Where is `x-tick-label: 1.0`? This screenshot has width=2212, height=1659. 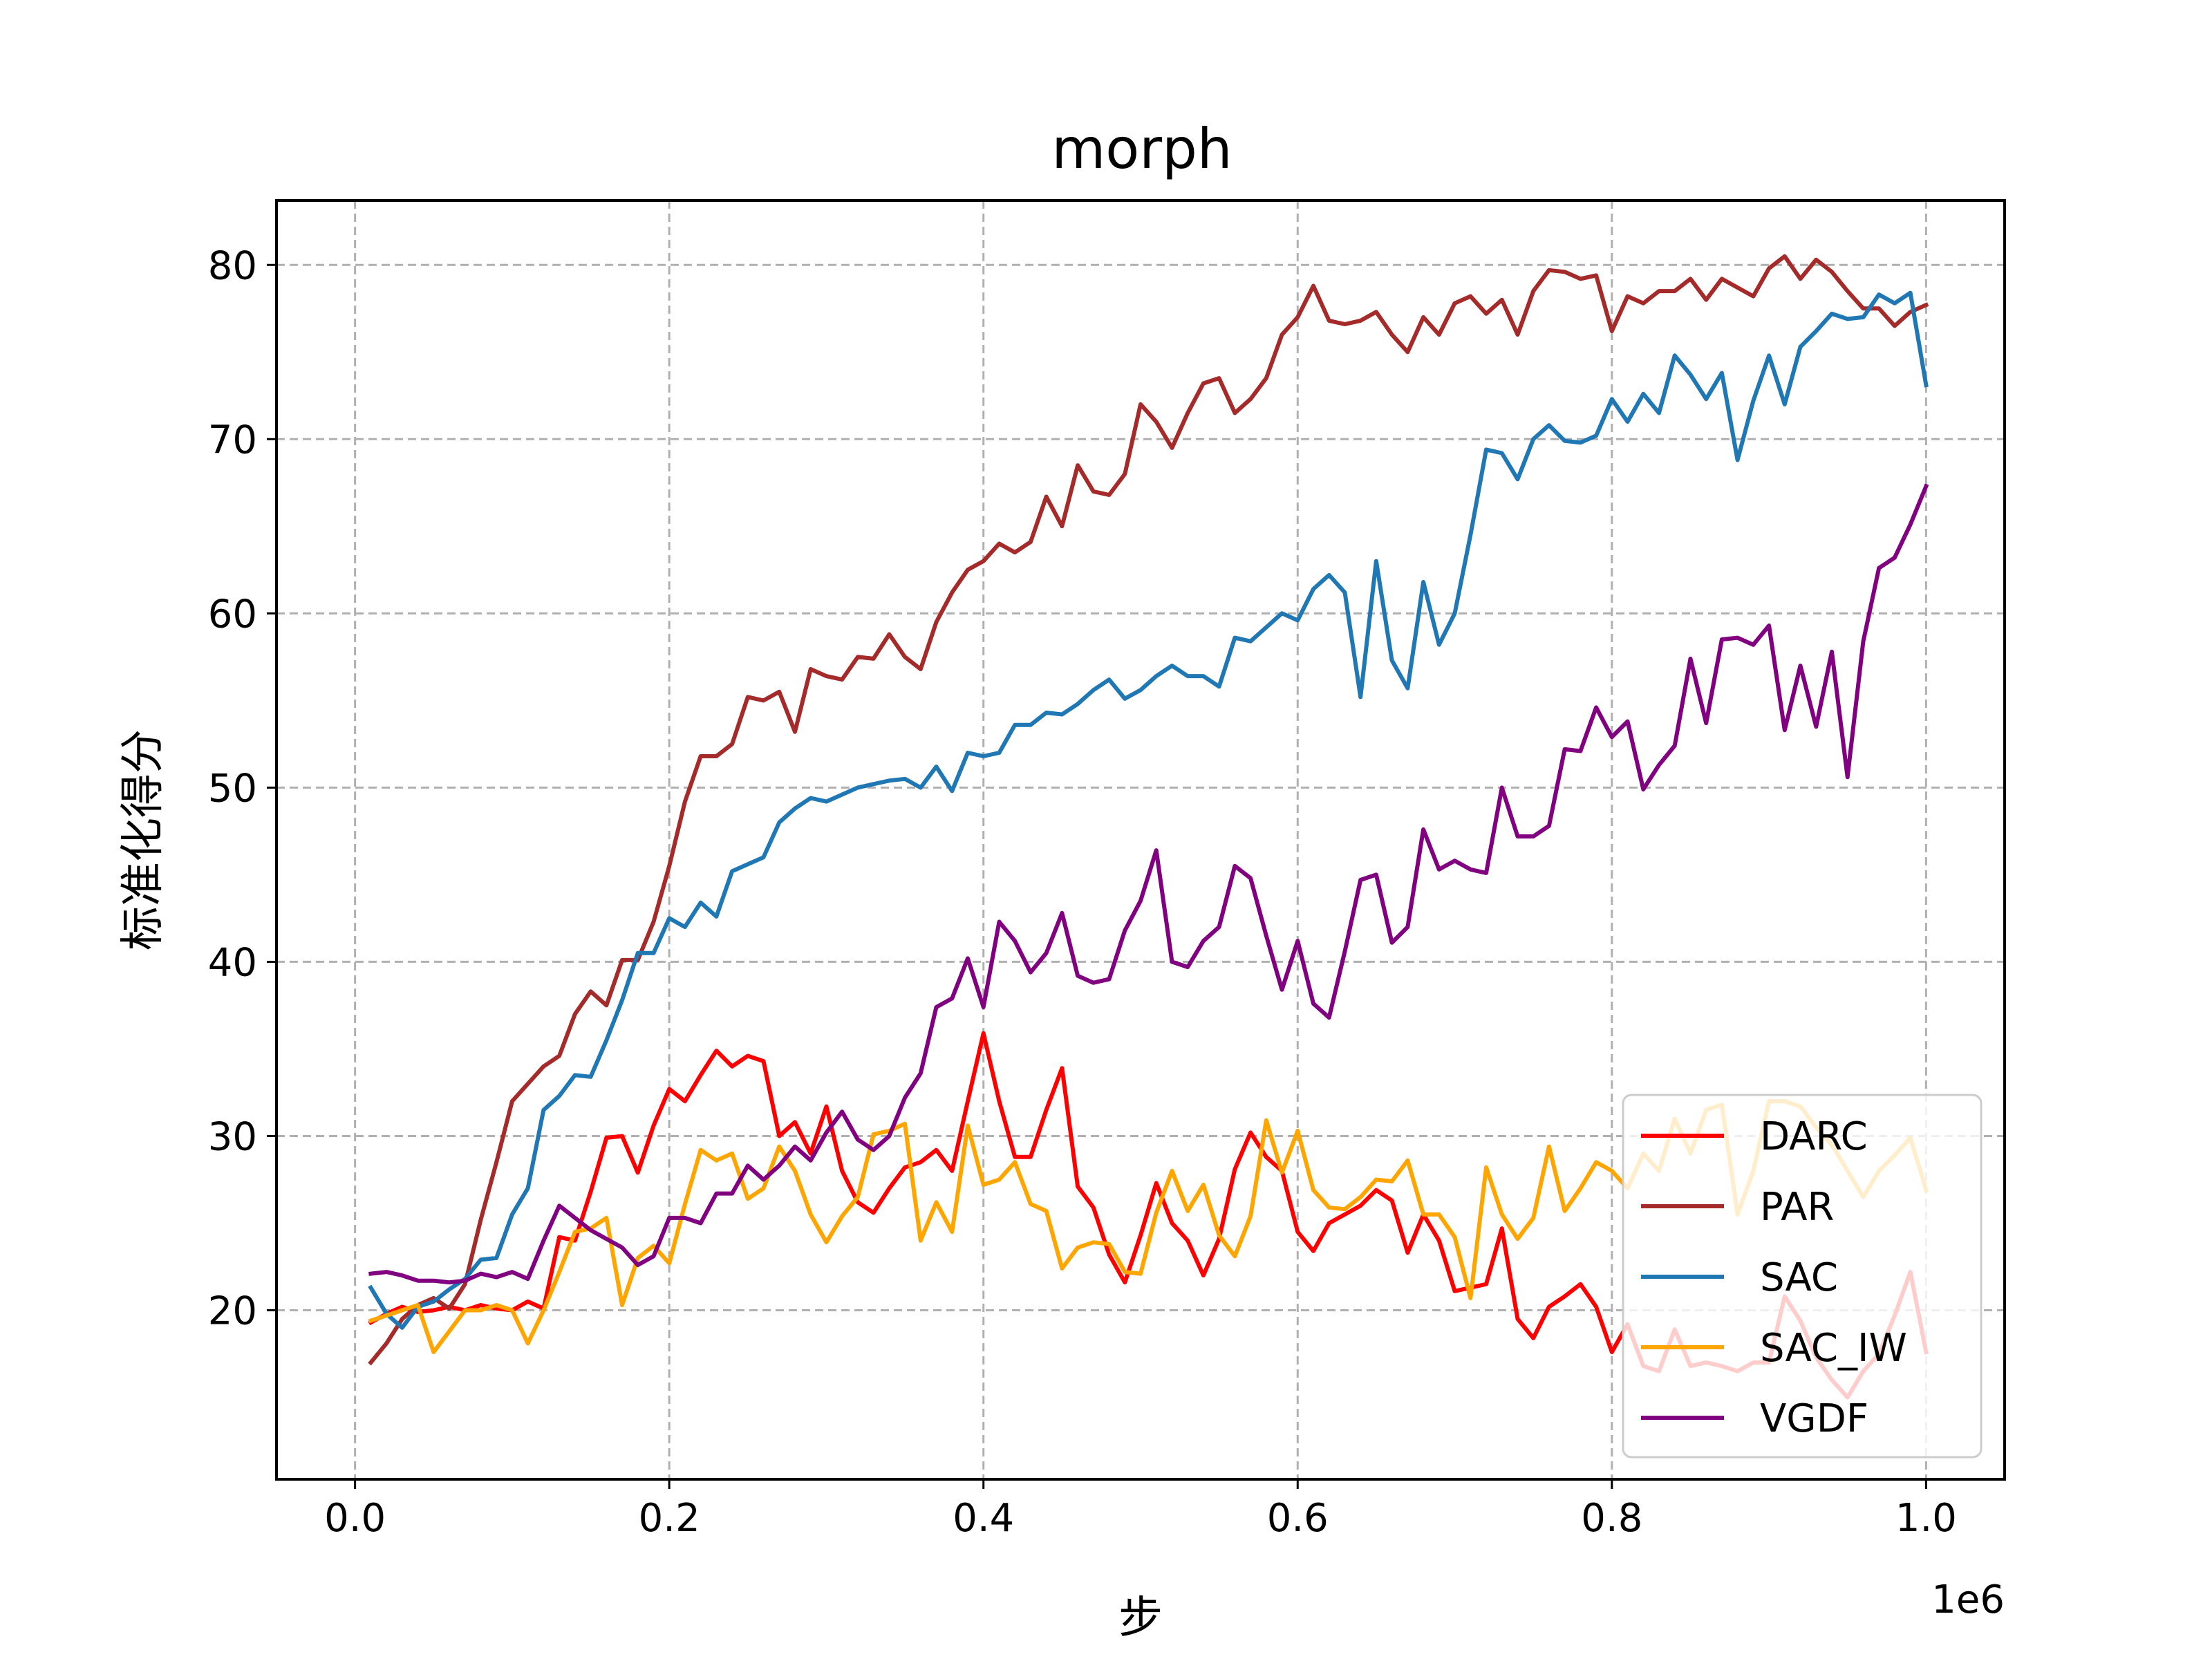 x-tick-label: 1.0 is located at coordinates (1926, 1518).